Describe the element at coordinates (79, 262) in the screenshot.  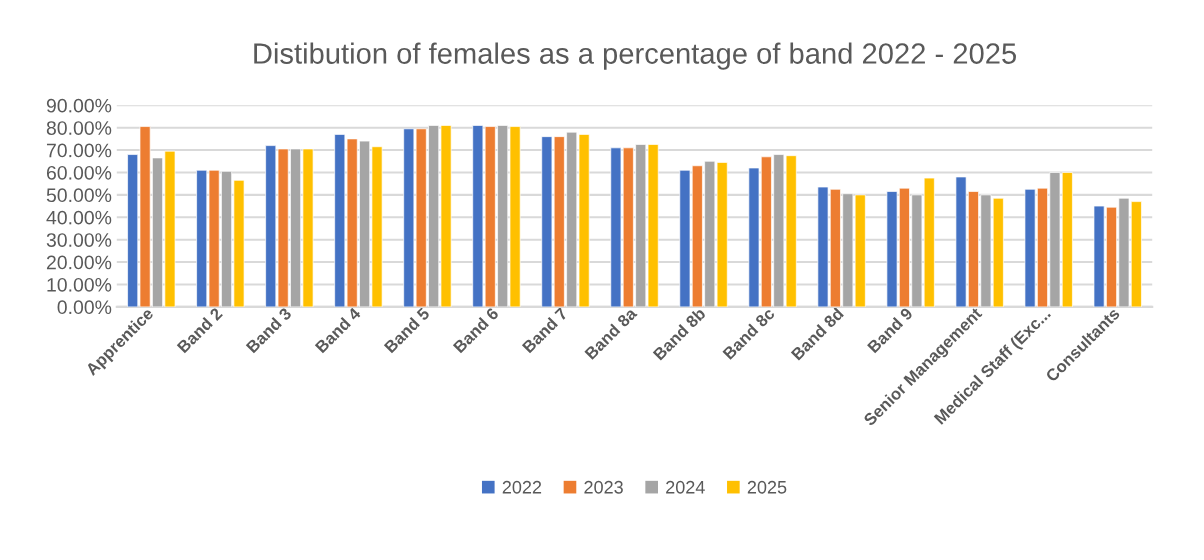
I see `y-tick-label: 20.00%` at that location.